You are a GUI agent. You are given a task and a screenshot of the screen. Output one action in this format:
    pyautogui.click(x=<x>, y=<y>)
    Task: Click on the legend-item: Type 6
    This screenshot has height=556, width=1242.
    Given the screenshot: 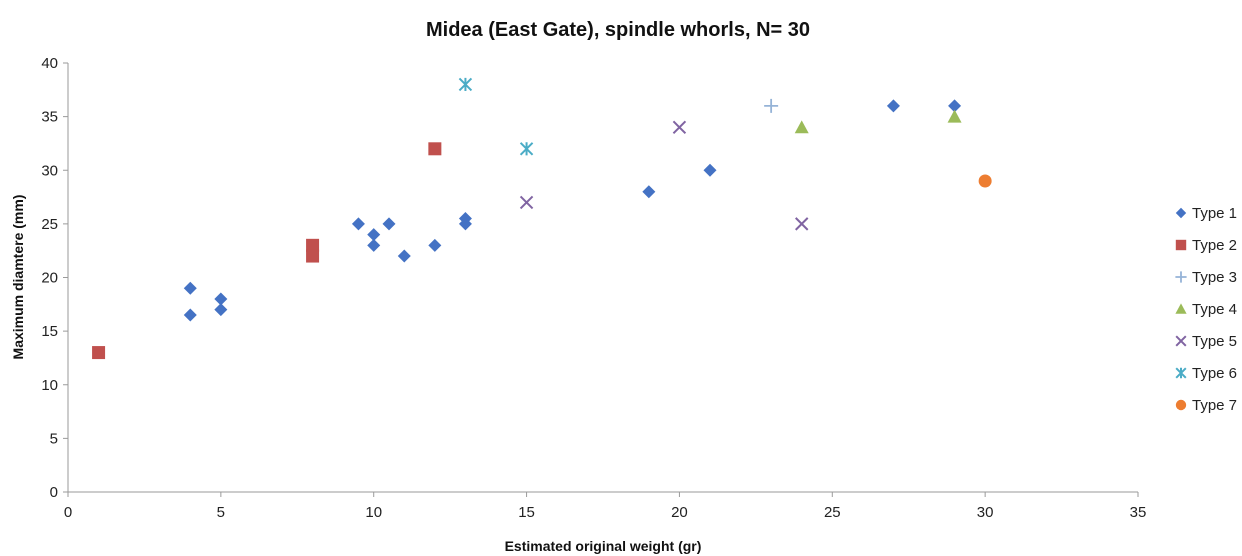 What is the action you would take?
    pyautogui.click(x=1206, y=373)
    